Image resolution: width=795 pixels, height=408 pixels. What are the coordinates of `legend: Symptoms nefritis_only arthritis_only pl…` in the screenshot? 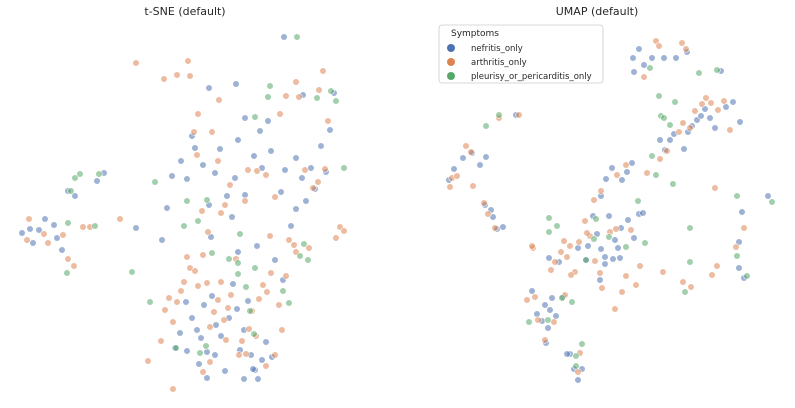 It's located at (521, 54).